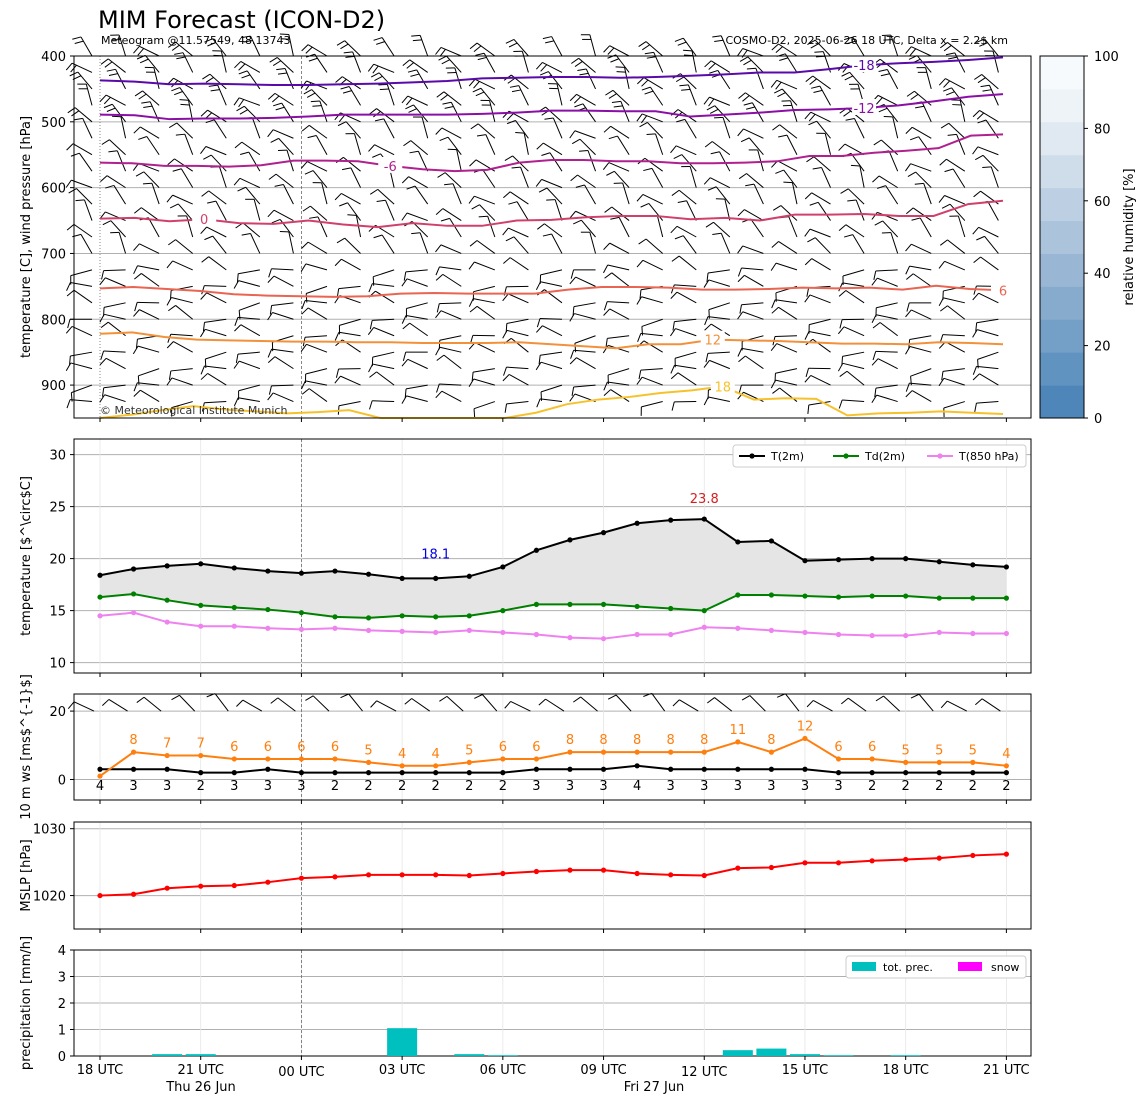 The width and height of the screenshot is (1148, 1105). Describe the element at coordinates (301, 786) in the screenshot. I see `speed-label: 3` at that location.